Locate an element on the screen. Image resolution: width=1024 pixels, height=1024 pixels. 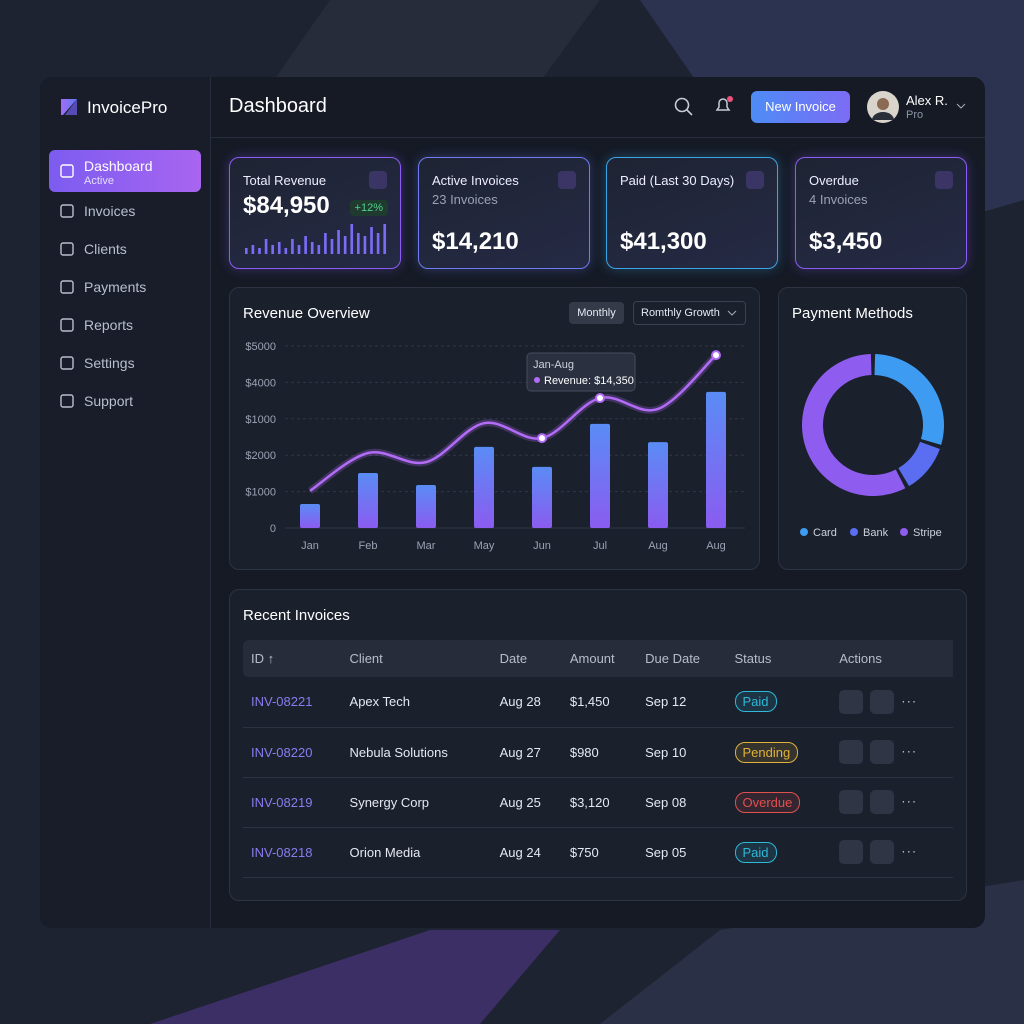
column-header: Date is located at coordinates (513, 658).